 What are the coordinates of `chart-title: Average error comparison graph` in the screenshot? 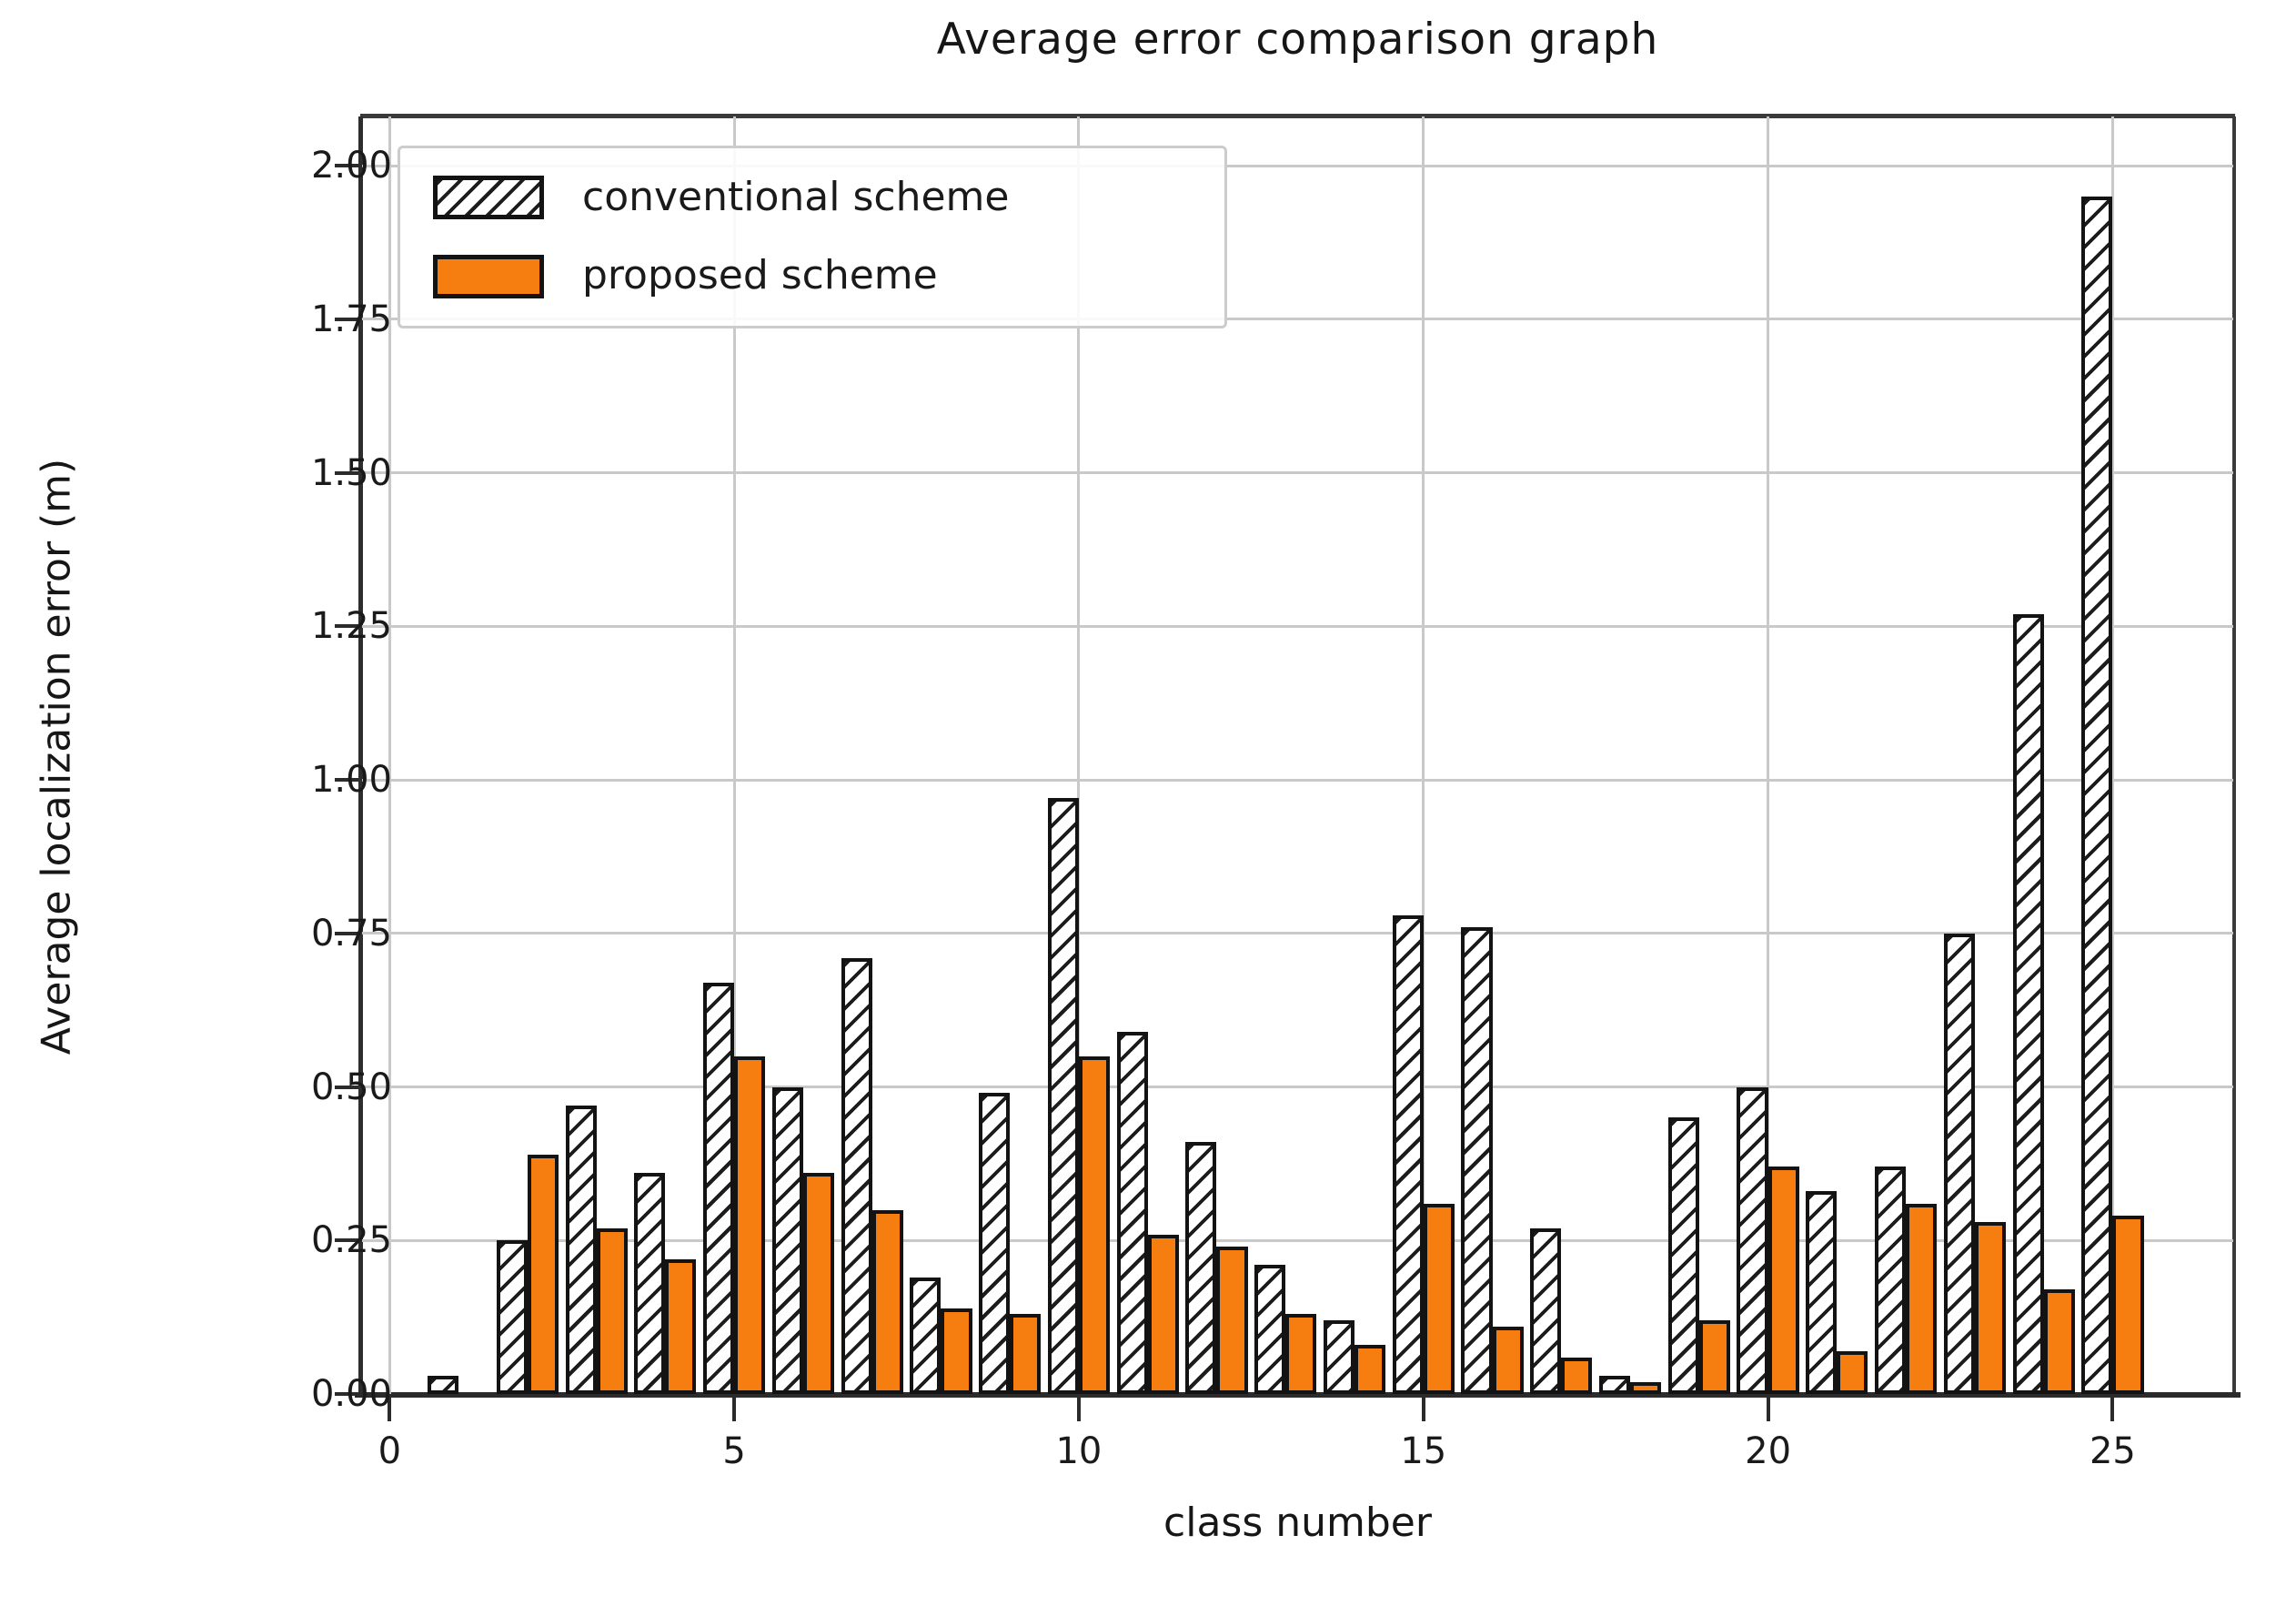 It's located at (1297, 40).